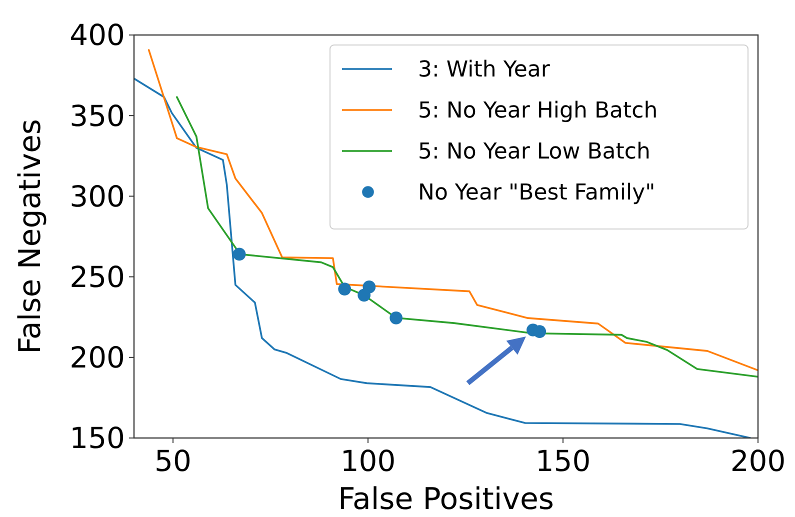 The image size is (795, 517). I want to click on legend-label: No Year "Best Family", so click(537, 193).